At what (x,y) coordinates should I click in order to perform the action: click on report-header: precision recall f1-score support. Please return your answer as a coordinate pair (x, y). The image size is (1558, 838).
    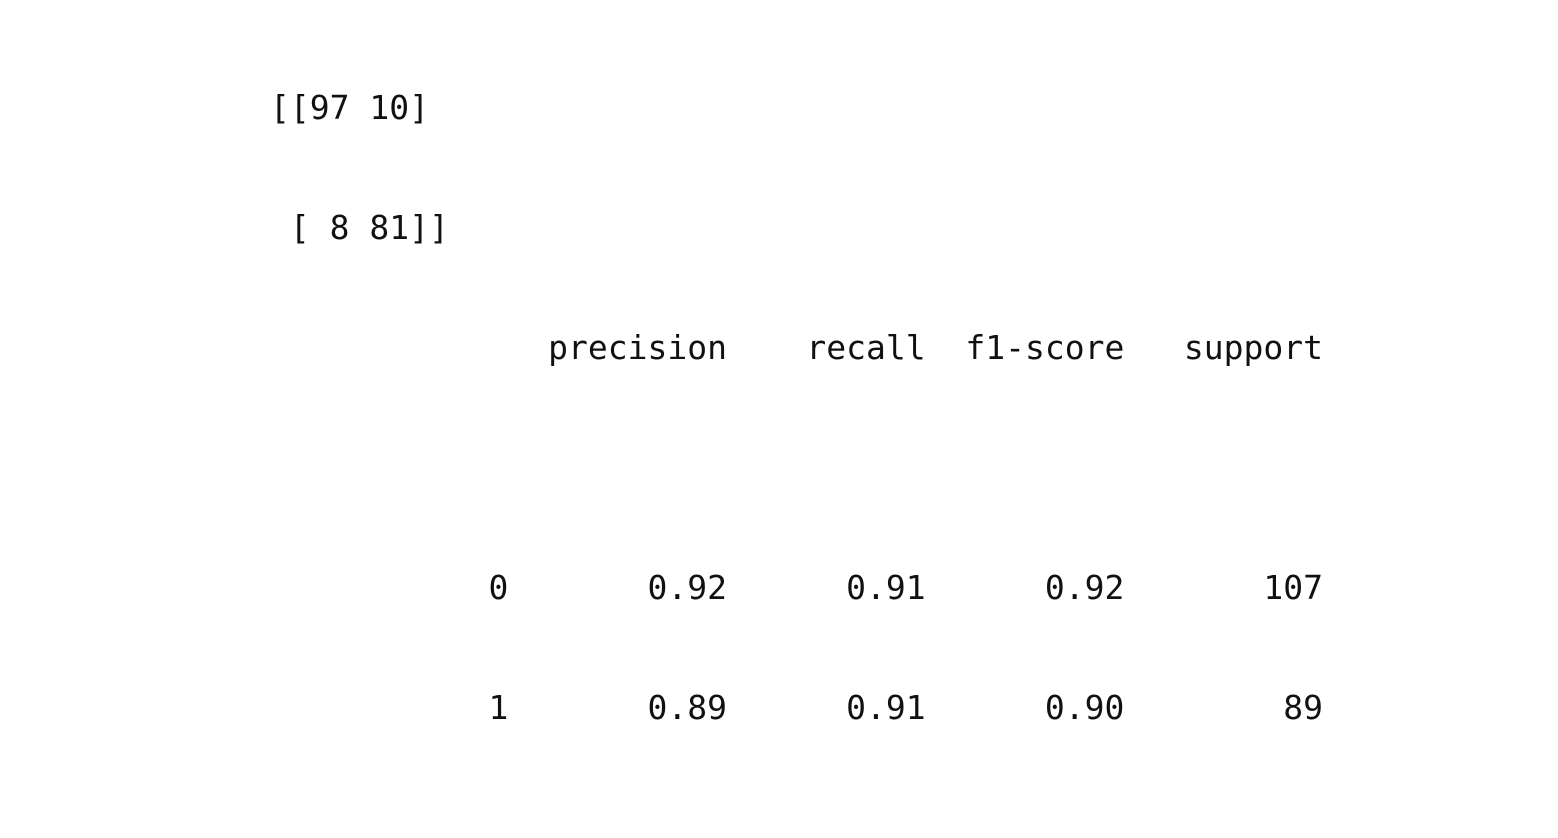
    Looking at the image, I should click on (796, 347).